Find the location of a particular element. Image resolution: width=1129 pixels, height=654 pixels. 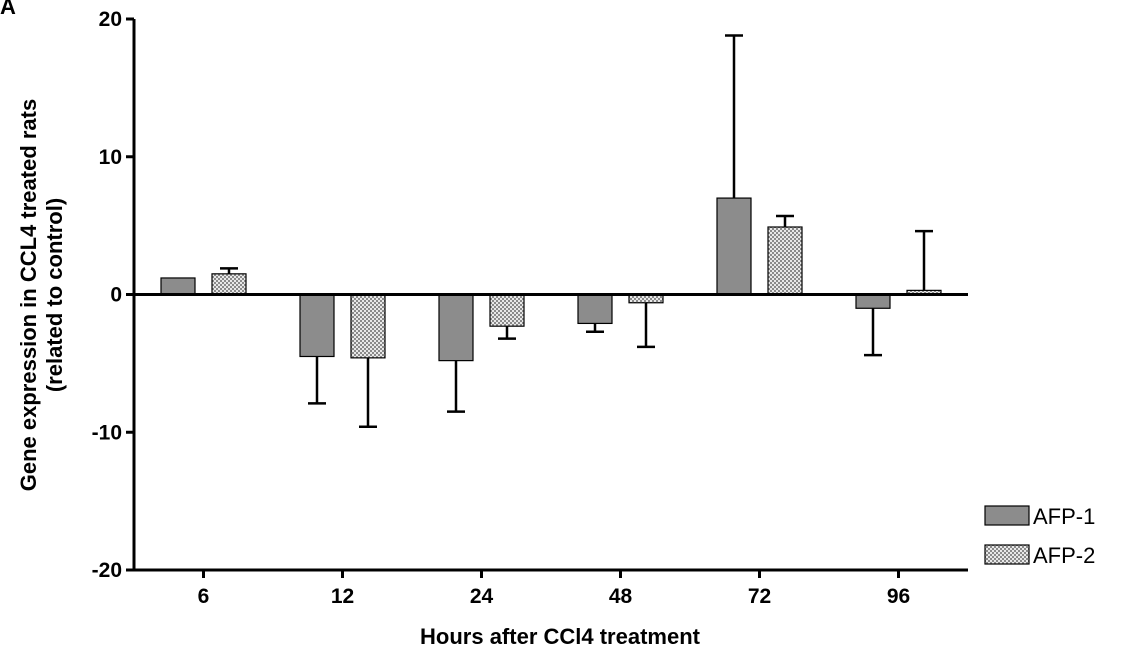

y-tick-label: 0 is located at coordinates (116, 295).